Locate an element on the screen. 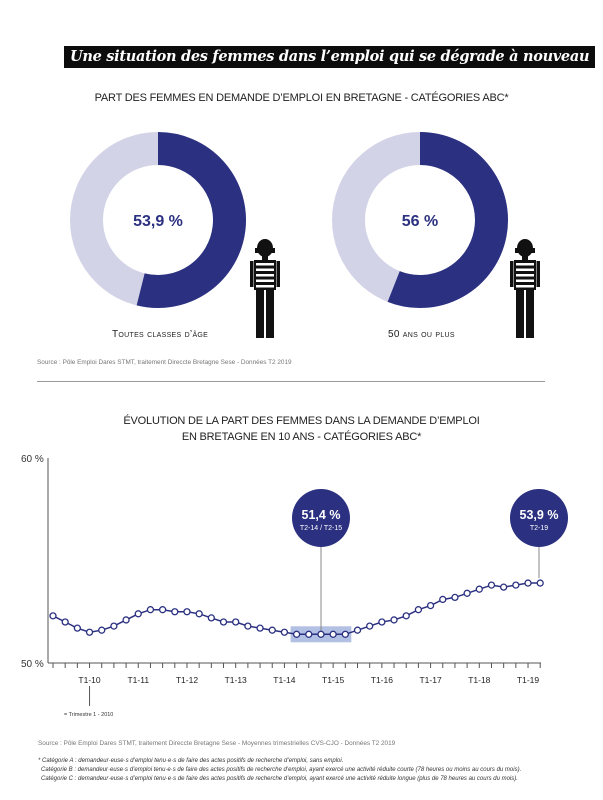 Image resolution: width=603 pixels, height=800 pixels. annotation-value: 53,9 % is located at coordinates (539, 515).